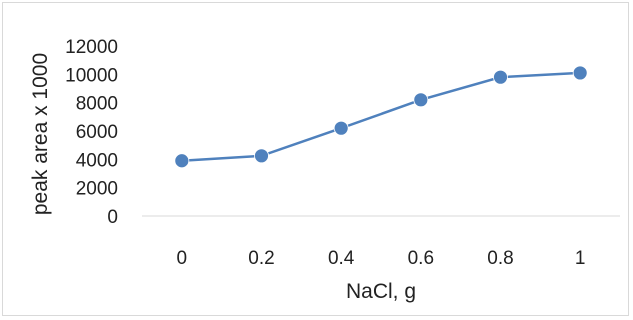 The image size is (633, 320). I want to click on x-tick-label: 0.2, so click(261, 258).